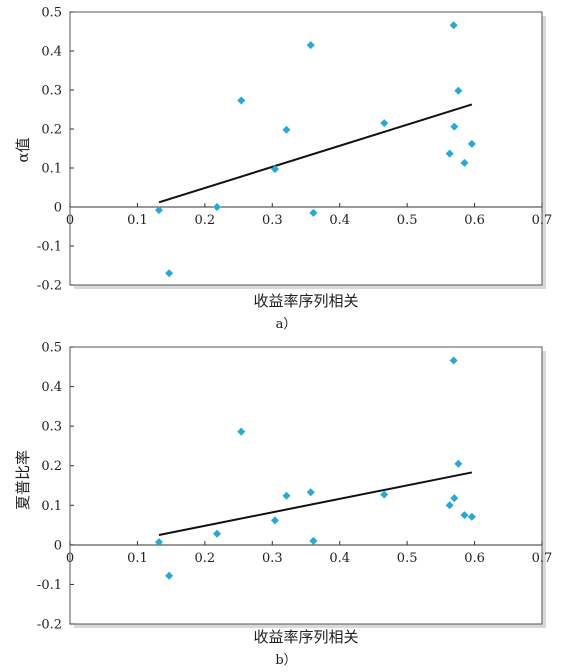  What do you see at coordinates (23, 149) in the screenshot?
I see `y-axis-title: α值` at bounding box center [23, 149].